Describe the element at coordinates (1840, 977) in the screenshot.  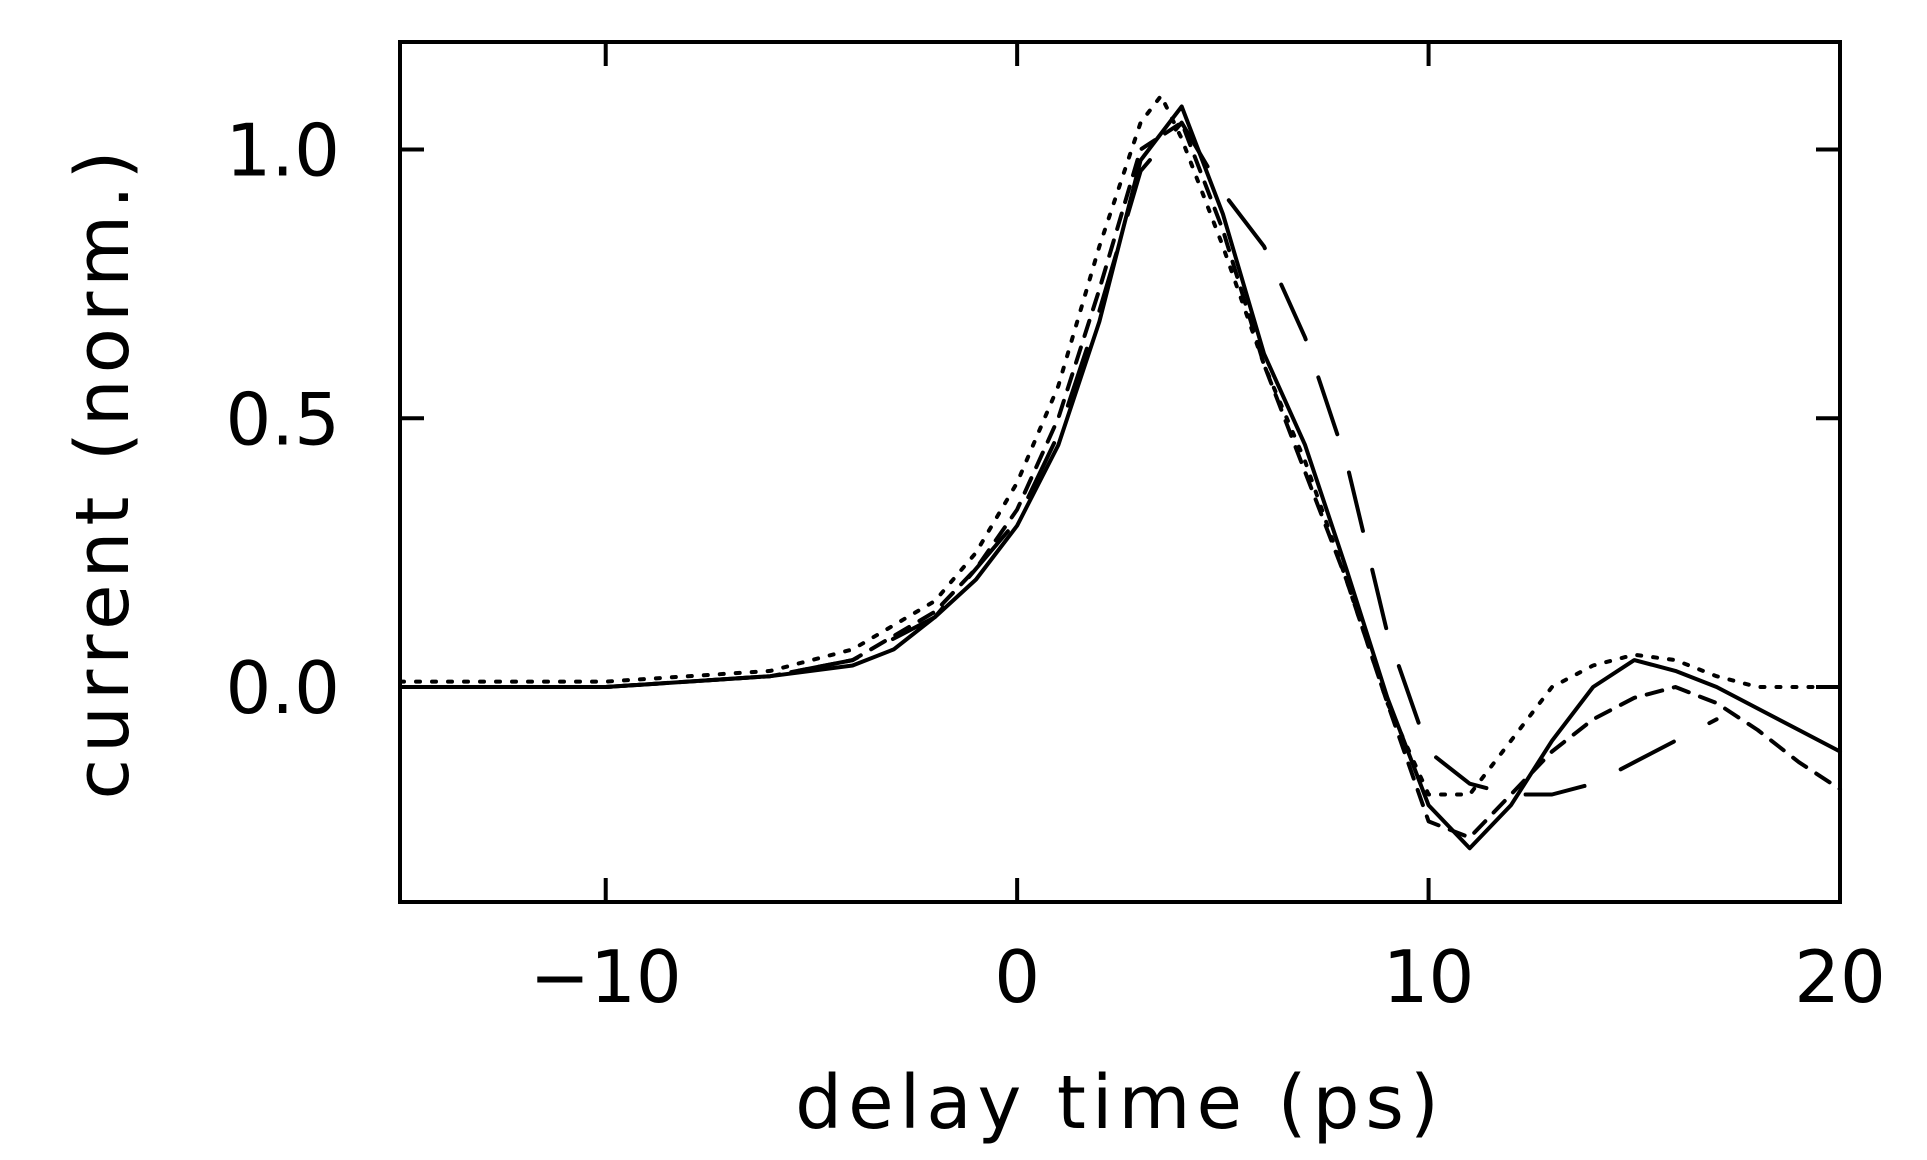
I see `x-tick-label: 20` at that location.